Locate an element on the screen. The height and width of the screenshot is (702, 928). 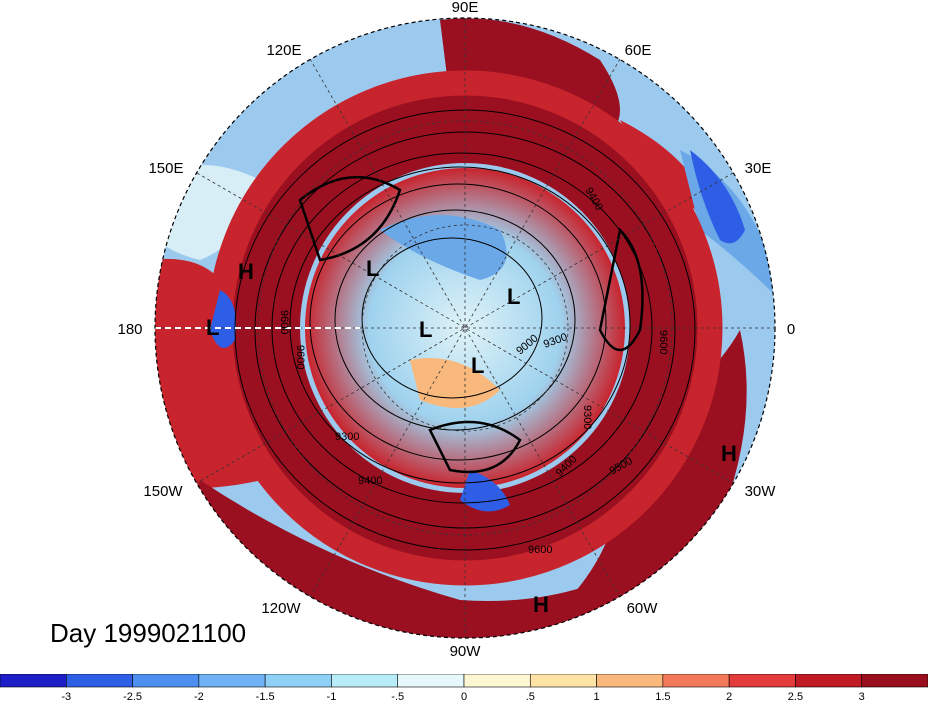
lon-label-60w: 60W is located at coordinates (643, 608).